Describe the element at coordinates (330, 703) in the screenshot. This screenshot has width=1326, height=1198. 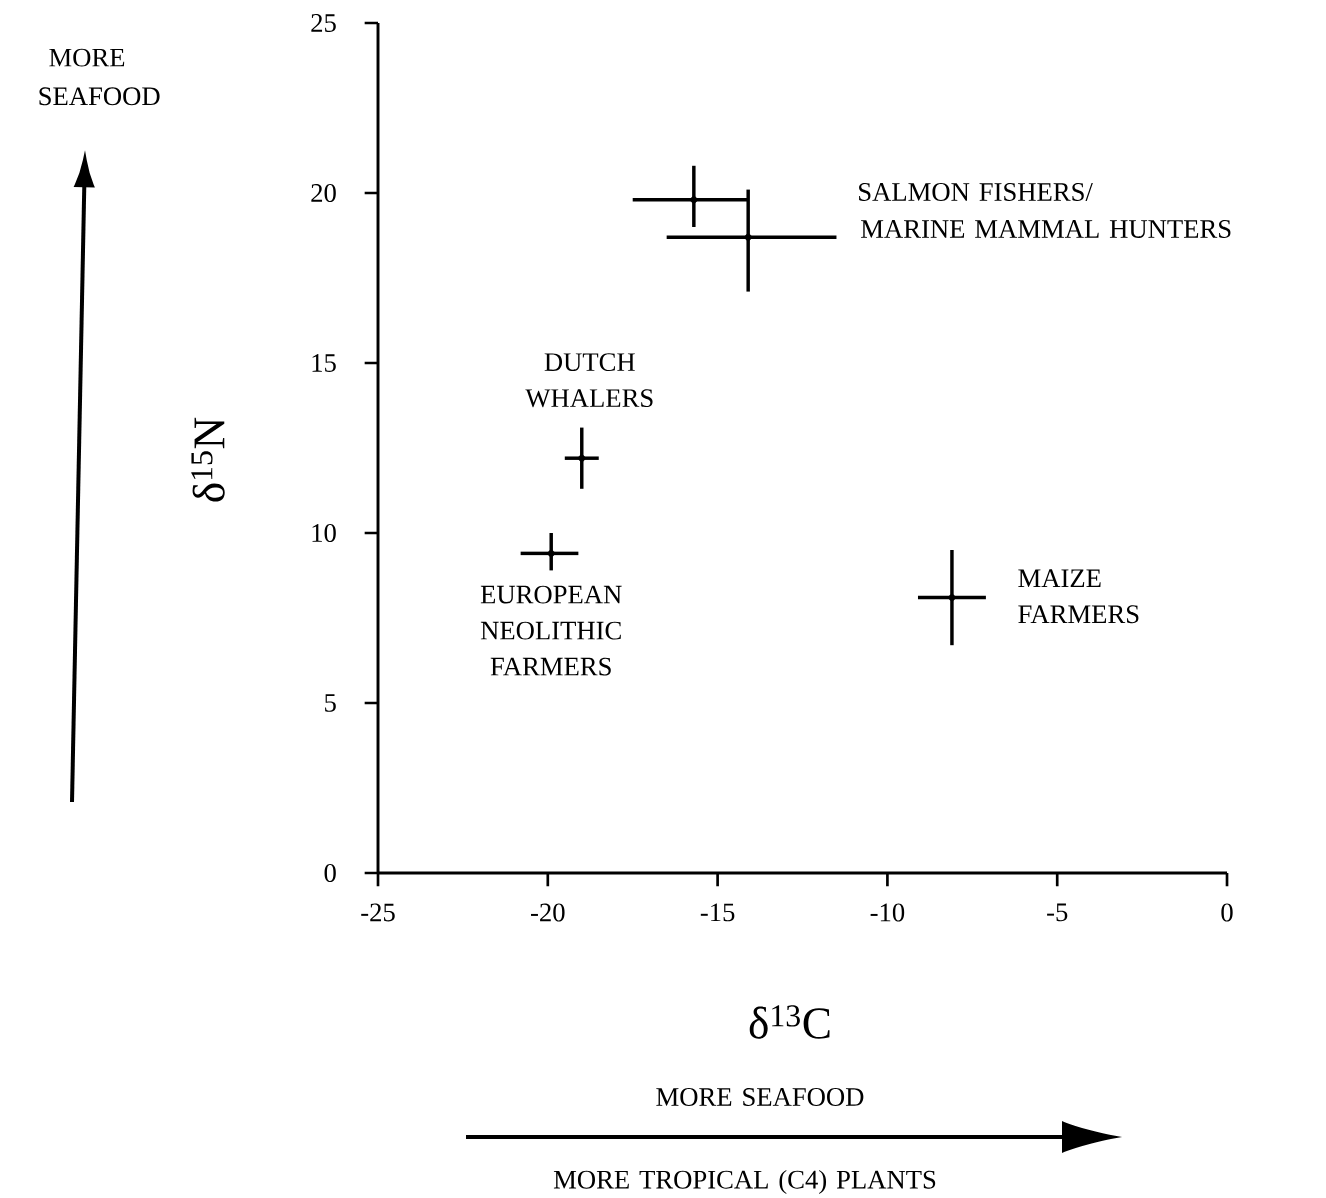
I see `y-tick-label: 5` at that location.